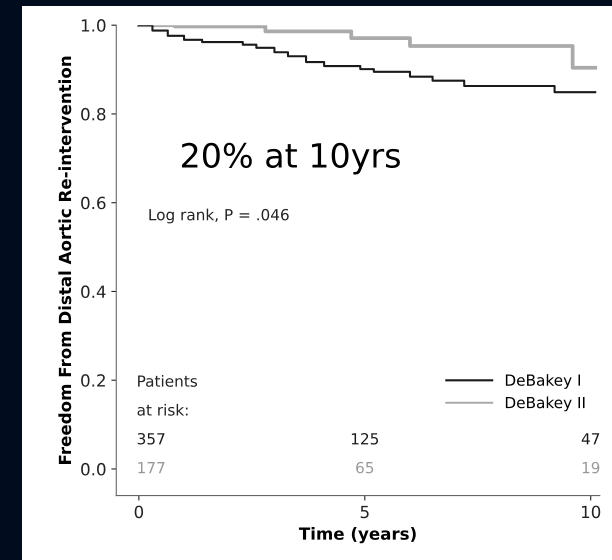  Describe the element at coordinates (139, 512) in the screenshot. I see `x-tick-label: 0` at that location.